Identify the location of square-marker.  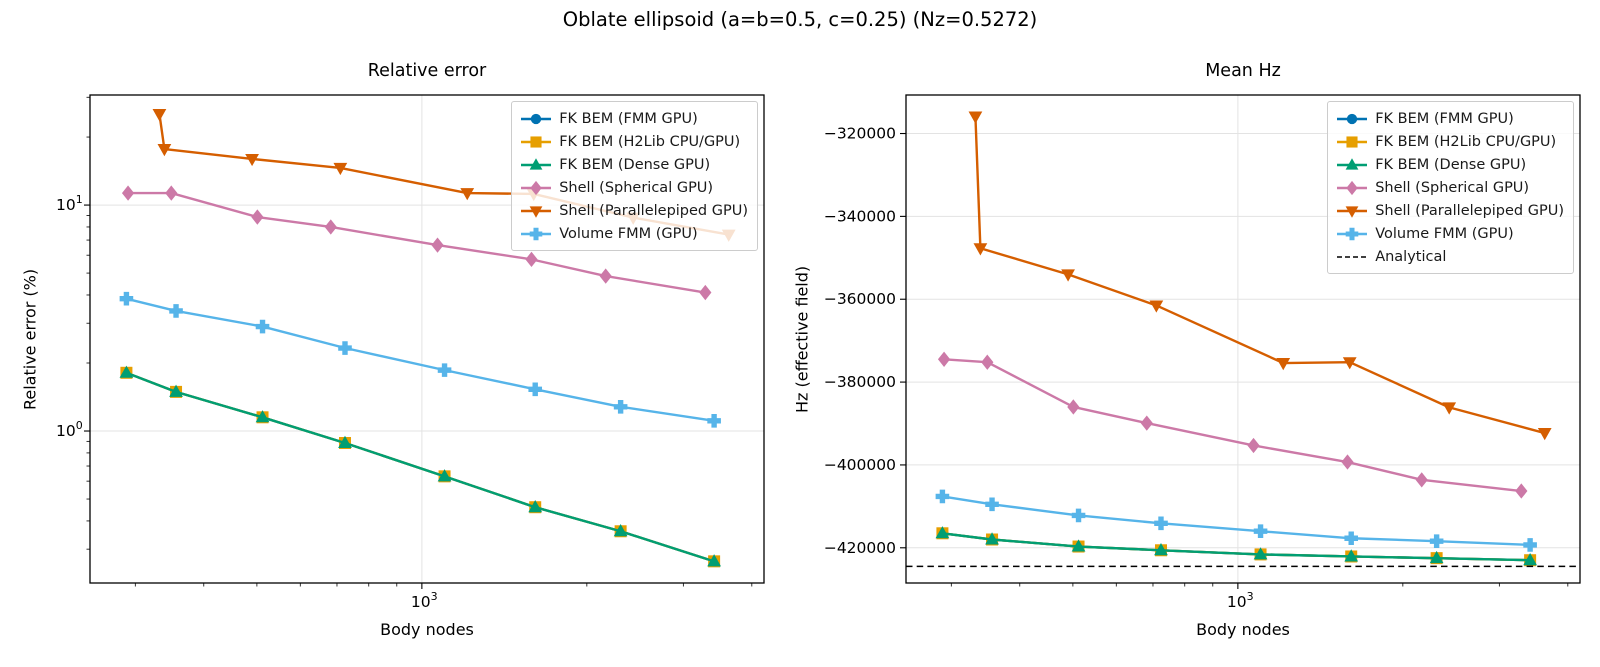
(536, 141).